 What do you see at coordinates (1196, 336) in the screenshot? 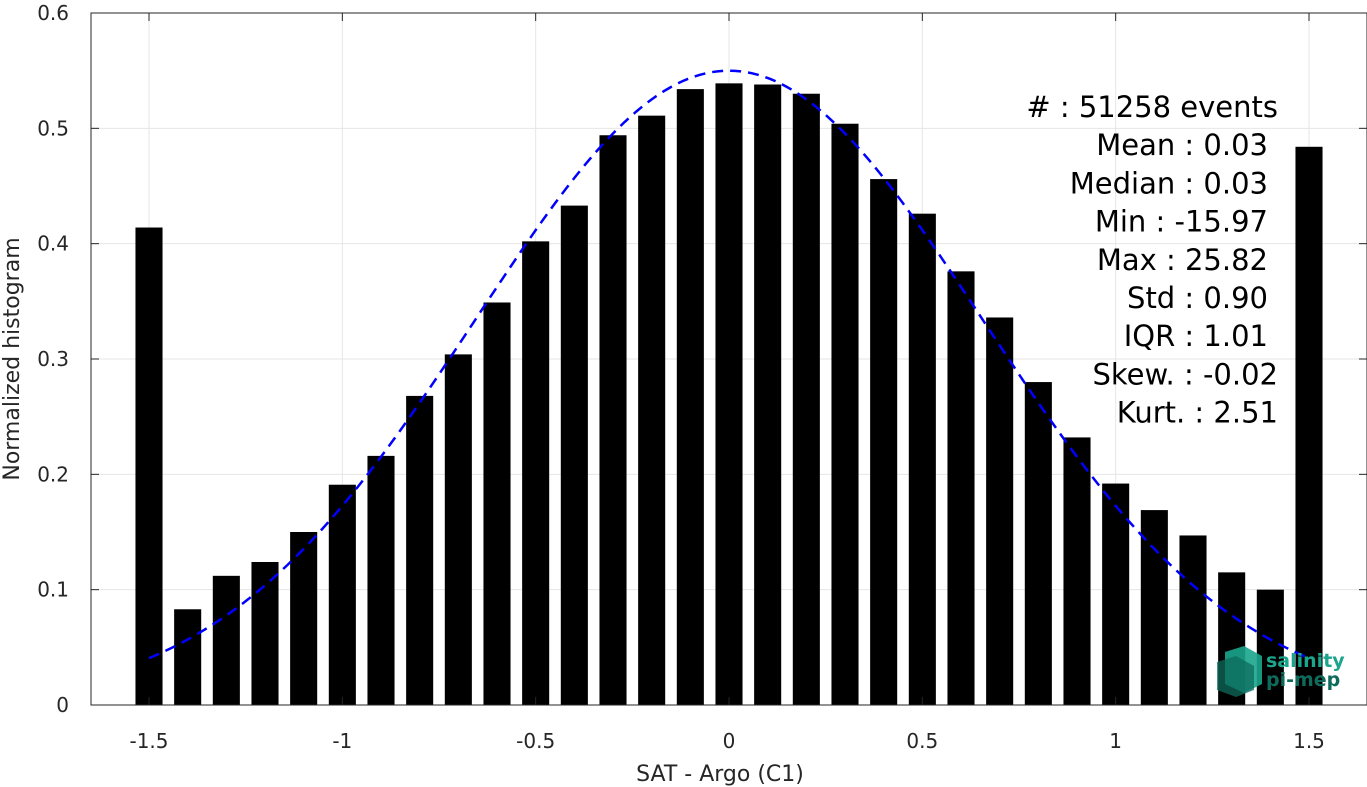
I see `stats-line: IQR : 1.01` at bounding box center [1196, 336].